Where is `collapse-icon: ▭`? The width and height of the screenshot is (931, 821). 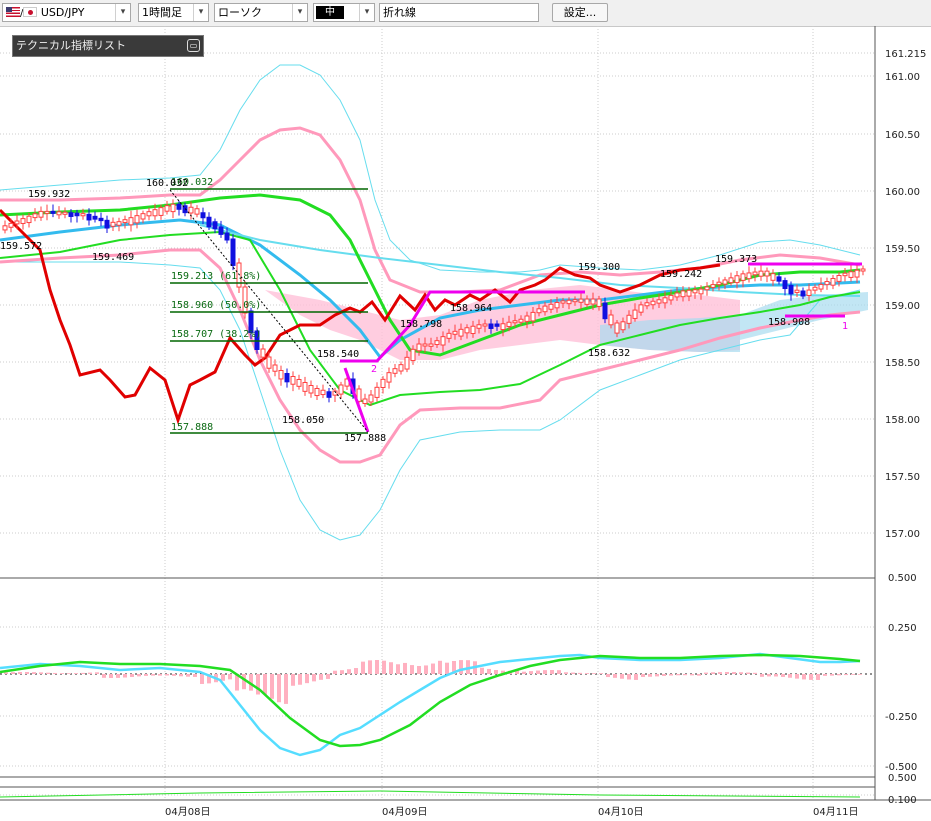 collapse-icon: ▭ is located at coordinates (193, 45).